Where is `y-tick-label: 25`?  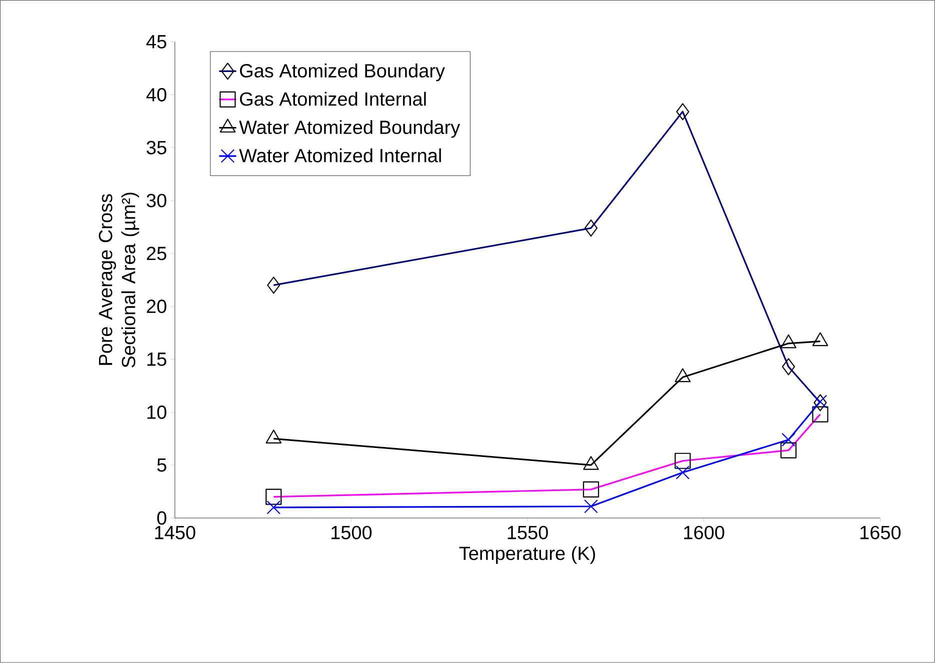
y-tick-label: 25 is located at coordinates (156, 253).